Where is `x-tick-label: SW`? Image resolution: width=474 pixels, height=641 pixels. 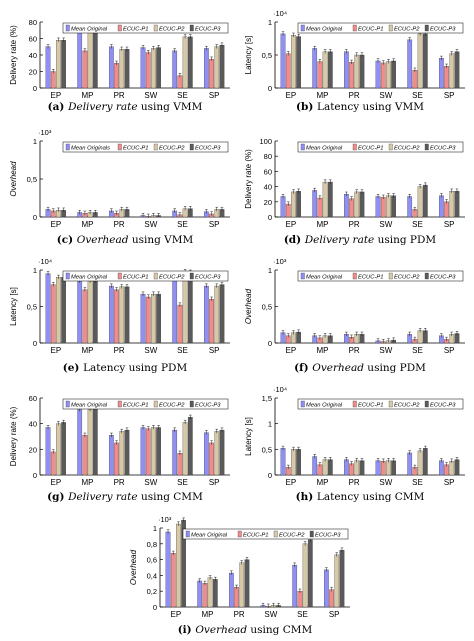
x-tick-label: SW is located at coordinates (385, 95).